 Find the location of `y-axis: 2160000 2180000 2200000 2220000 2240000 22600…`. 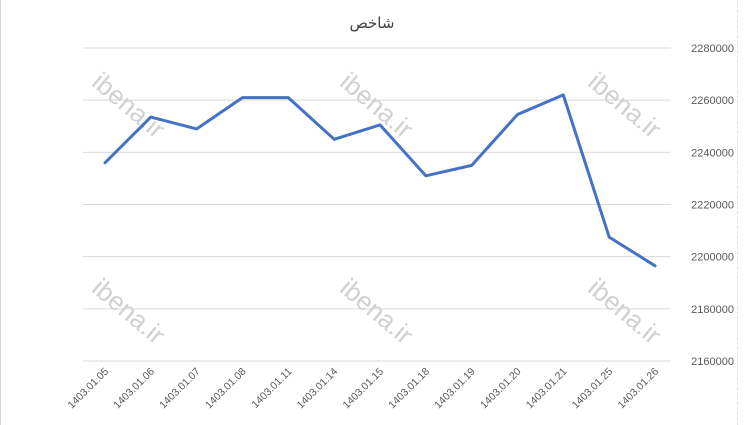

y-axis: 2160000 2180000 2200000 2220000 2240000 22600… is located at coordinates (712, 205).